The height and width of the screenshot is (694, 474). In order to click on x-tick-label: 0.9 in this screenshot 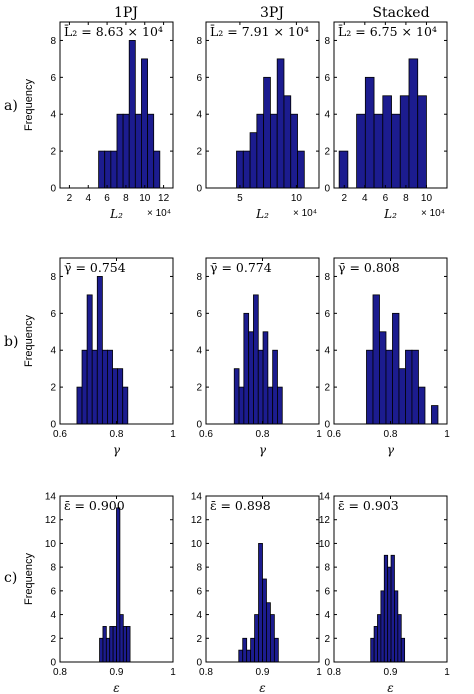, I will do `click(391, 672)`.